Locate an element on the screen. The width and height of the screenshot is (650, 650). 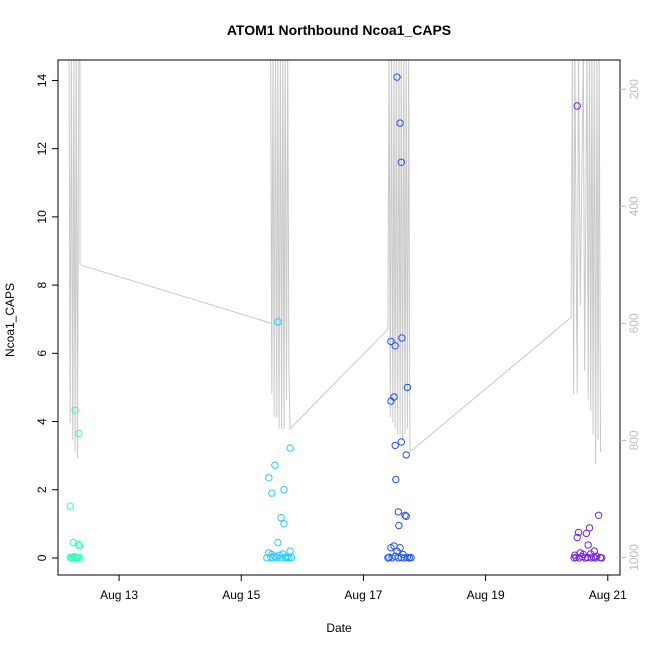
chart-title: ATOM1 Northbound Ncoa1_CAPS is located at coordinates (339, 30).